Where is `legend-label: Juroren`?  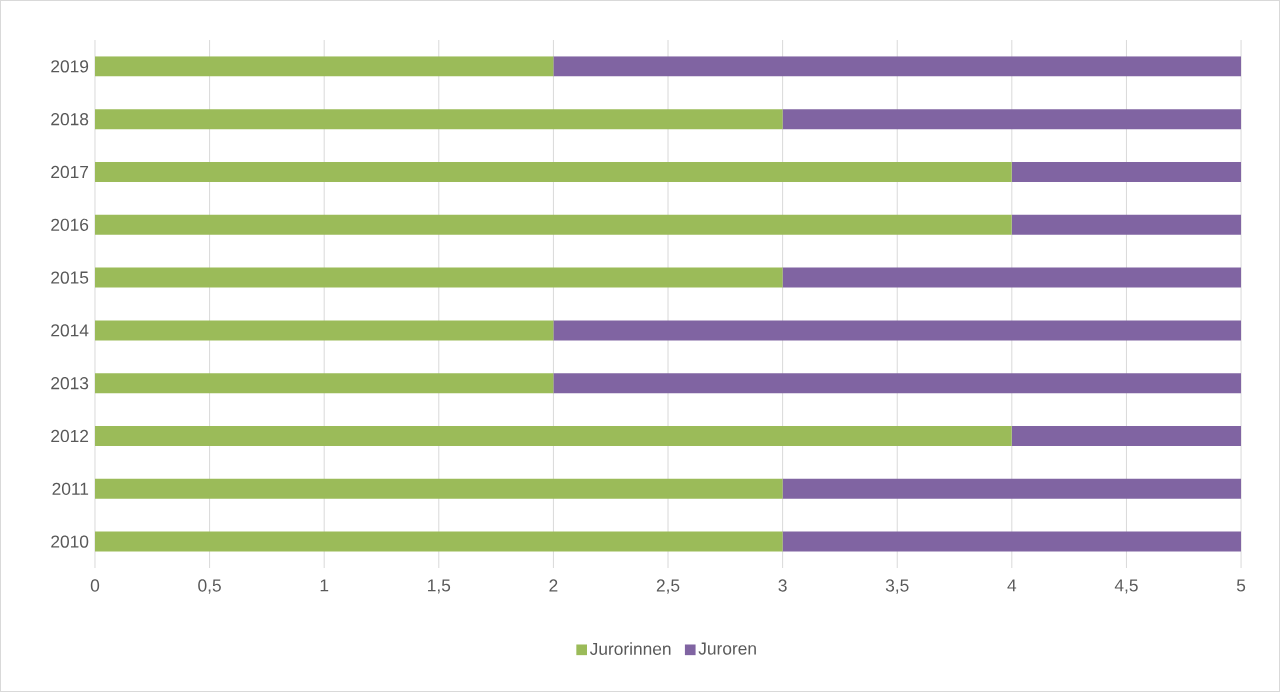
legend-label: Juroren is located at coordinates (727, 648).